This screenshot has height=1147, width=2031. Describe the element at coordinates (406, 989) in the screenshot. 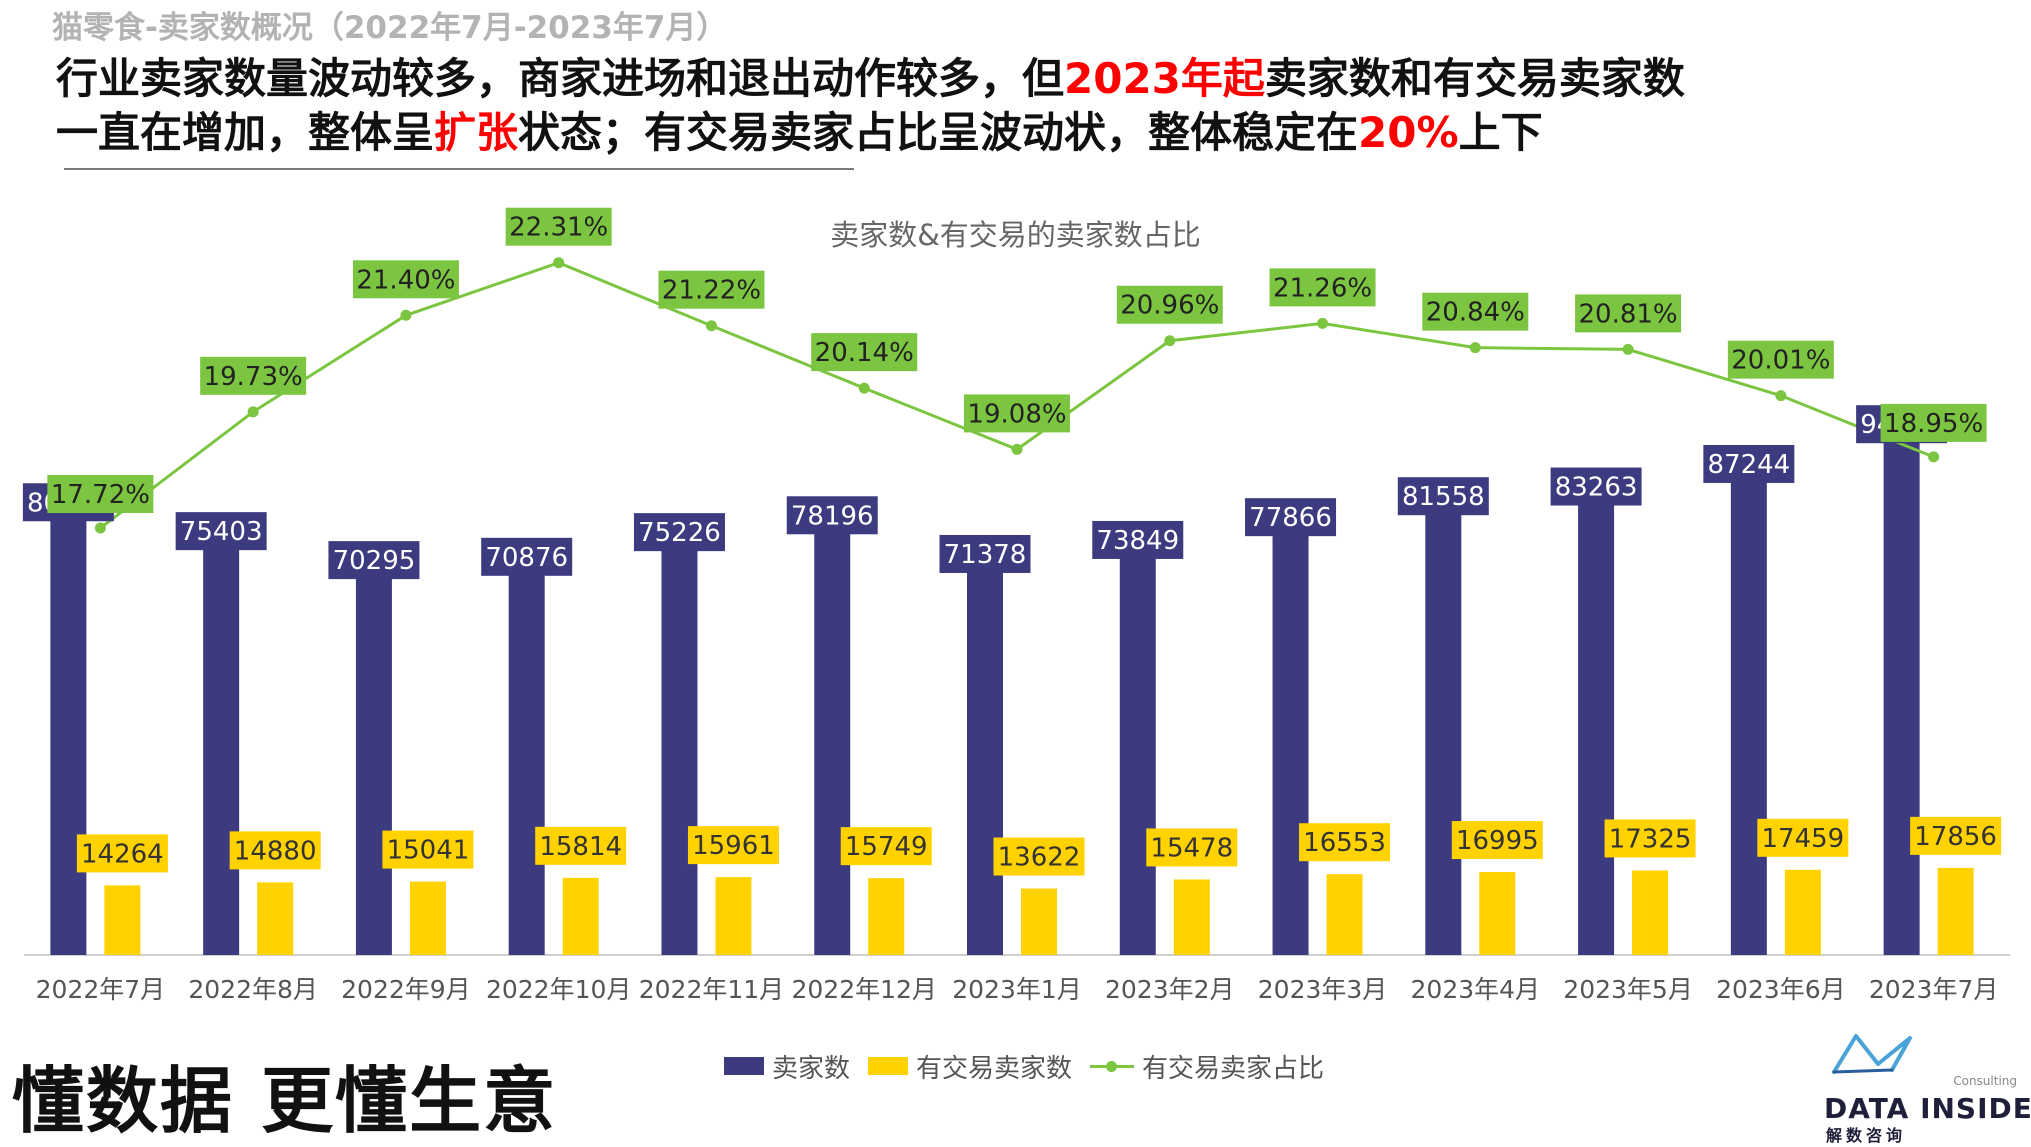

I see `x-tick-label: 2022年9月` at that location.